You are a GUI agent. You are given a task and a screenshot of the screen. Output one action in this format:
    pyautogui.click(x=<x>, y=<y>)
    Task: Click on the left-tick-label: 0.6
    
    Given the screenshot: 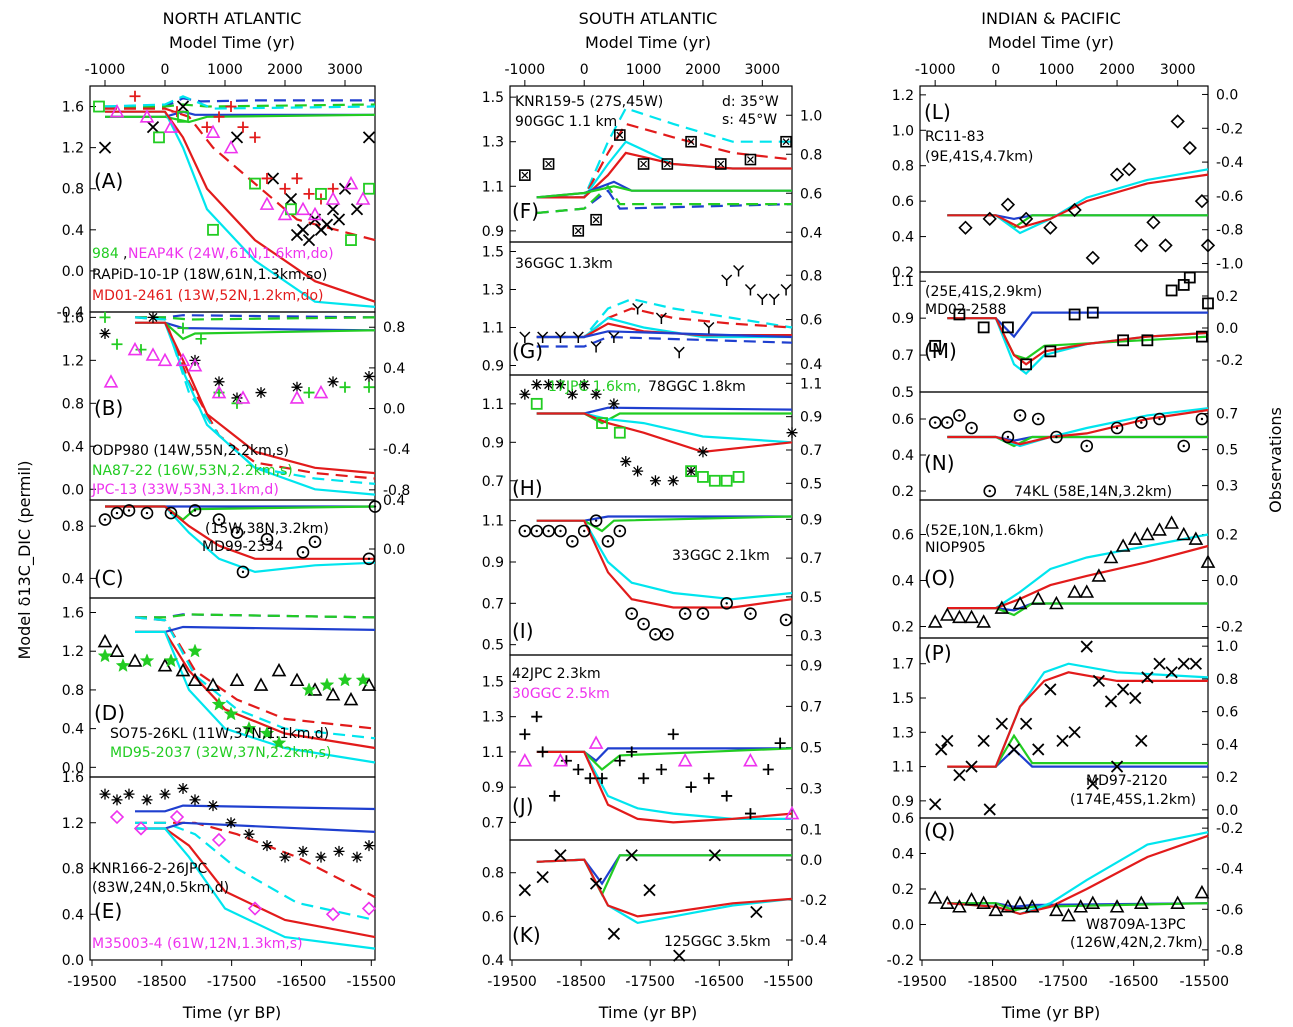 What is the action you would take?
    pyautogui.click(x=903, y=202)
    